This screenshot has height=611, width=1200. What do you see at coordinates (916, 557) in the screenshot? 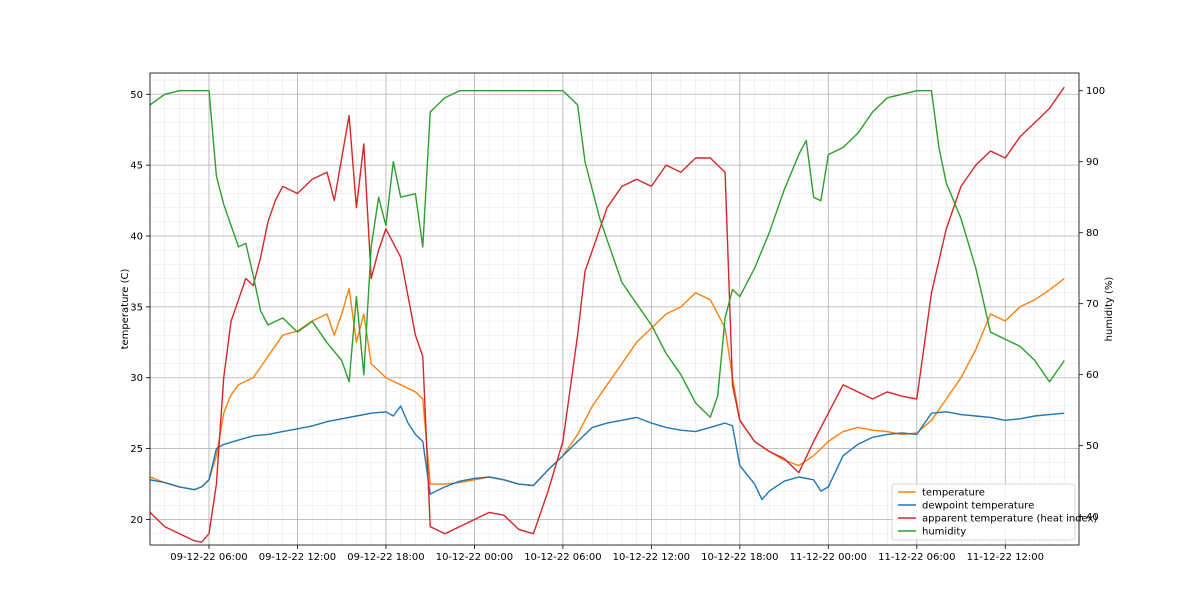
I see `x-tick-label: 11-12-22 06:00` at bounding box center [916, 557].